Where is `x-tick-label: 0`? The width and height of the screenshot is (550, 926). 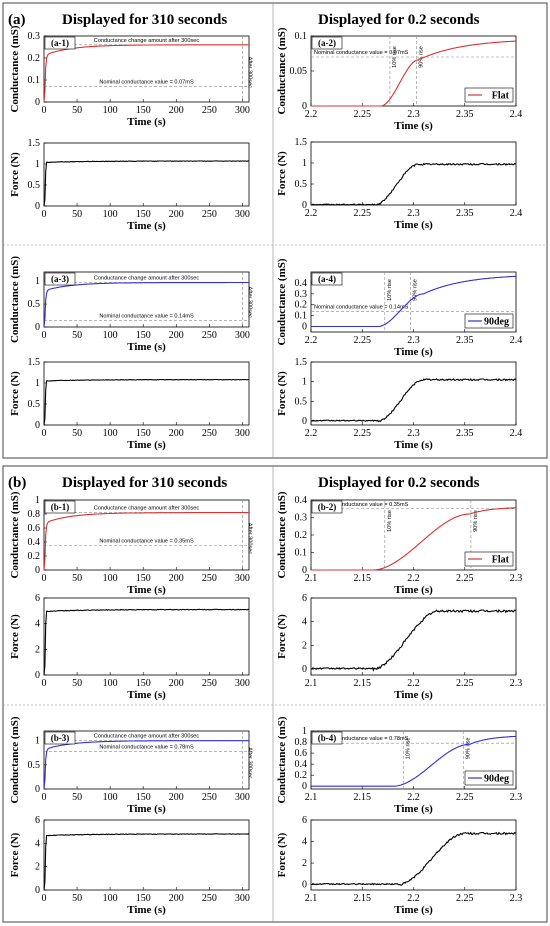
x-tick-label: 0 is located at coordinates (44, 683).